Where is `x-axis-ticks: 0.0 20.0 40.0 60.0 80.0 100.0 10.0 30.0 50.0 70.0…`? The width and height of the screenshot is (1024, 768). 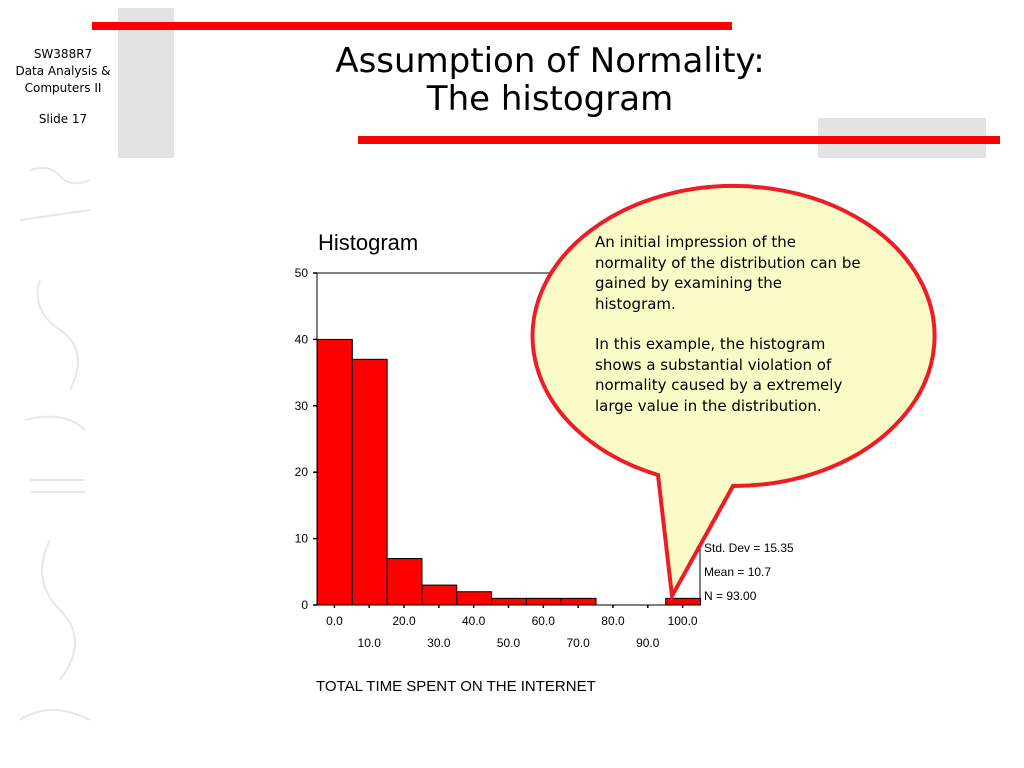
x-axis-ticks: 0.0 20.0 40.0 60.0 80.0 100.0 10.0 30.0 50.0 70.0… is located at coordinates (512, 627).